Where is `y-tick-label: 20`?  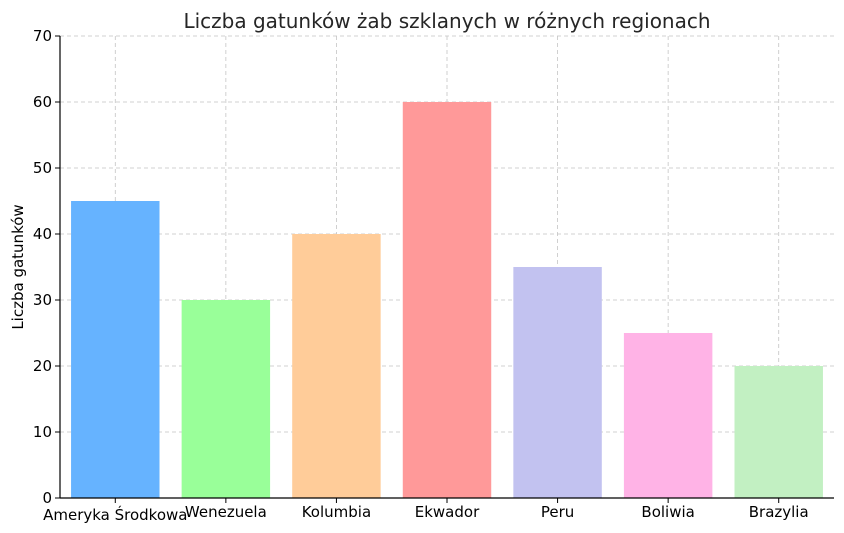 y-tick-label: 20 is located at coordinates (42, 366).